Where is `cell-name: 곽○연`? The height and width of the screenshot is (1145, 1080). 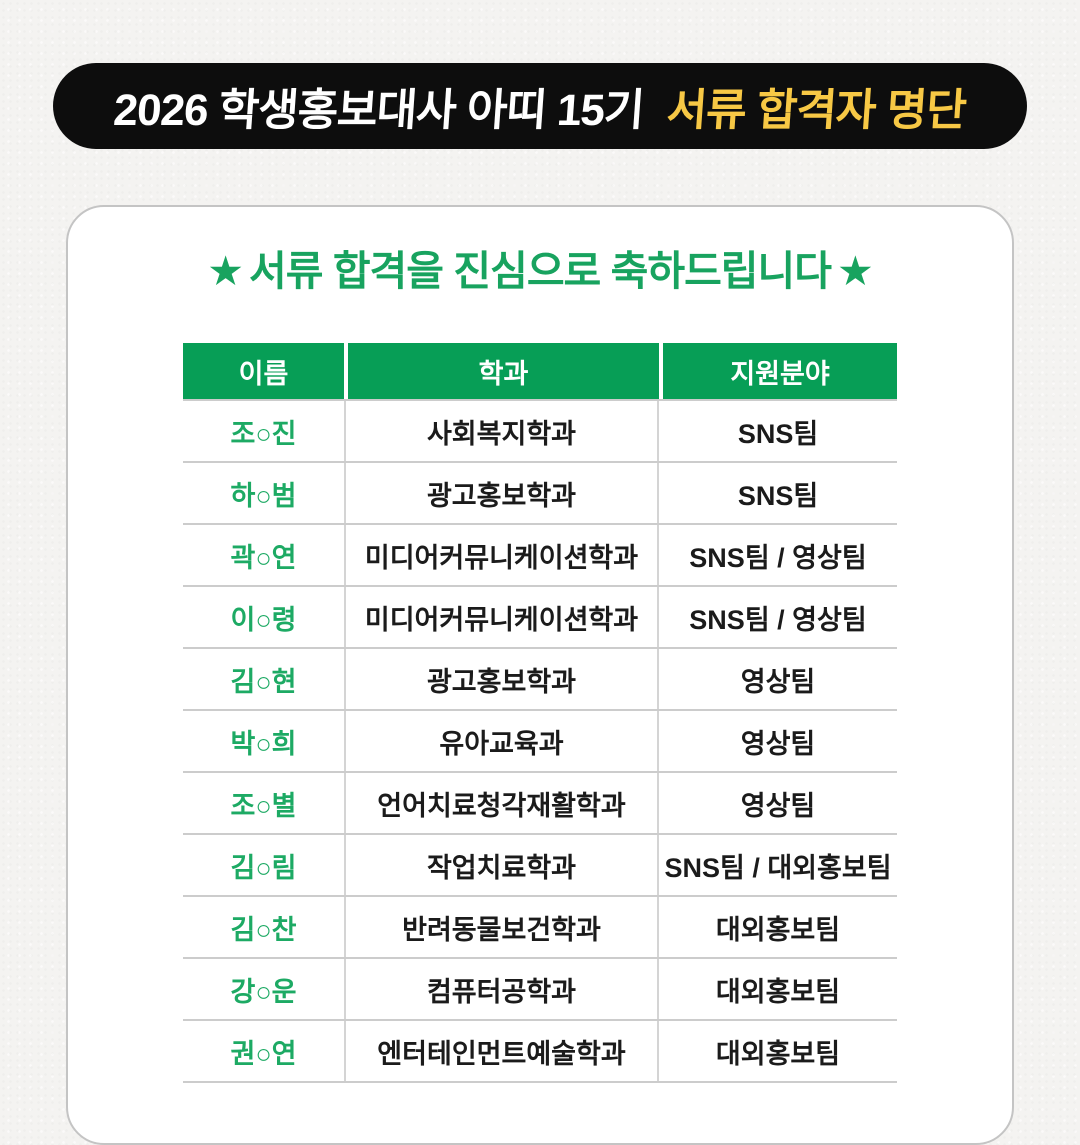
cell-name: 곽○연 is located at coordinates (263, 557).